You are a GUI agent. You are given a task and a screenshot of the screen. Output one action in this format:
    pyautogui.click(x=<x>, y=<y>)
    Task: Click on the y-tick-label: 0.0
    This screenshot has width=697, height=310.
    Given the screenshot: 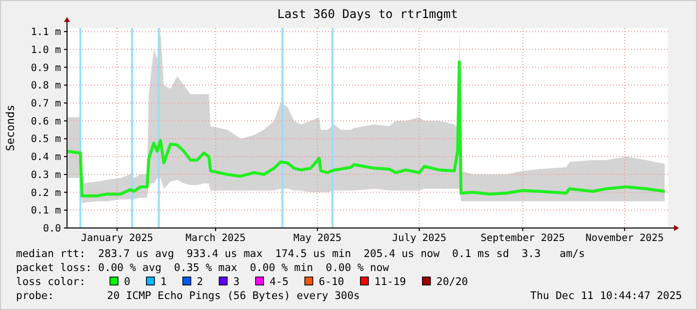 What is the action you would take?
    pyautogui.click(x=51, y=229)
    